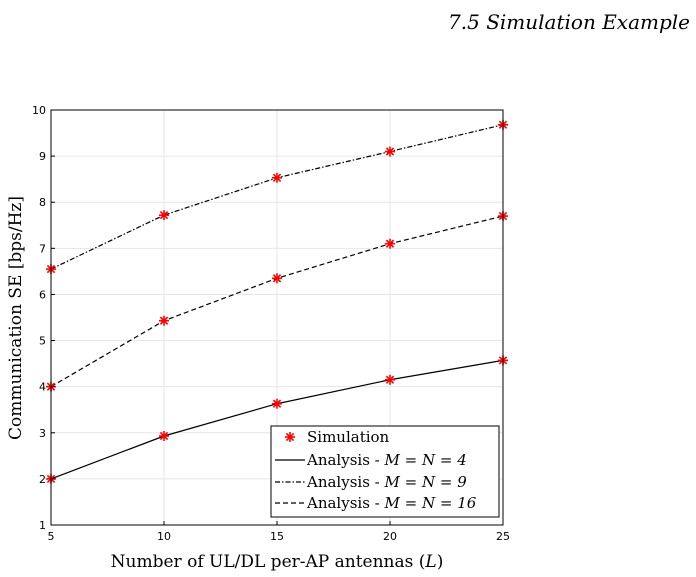  Describe the element at coordinates (42, 294) in the screenshot. I see `y-tick-label: 6` at that location.